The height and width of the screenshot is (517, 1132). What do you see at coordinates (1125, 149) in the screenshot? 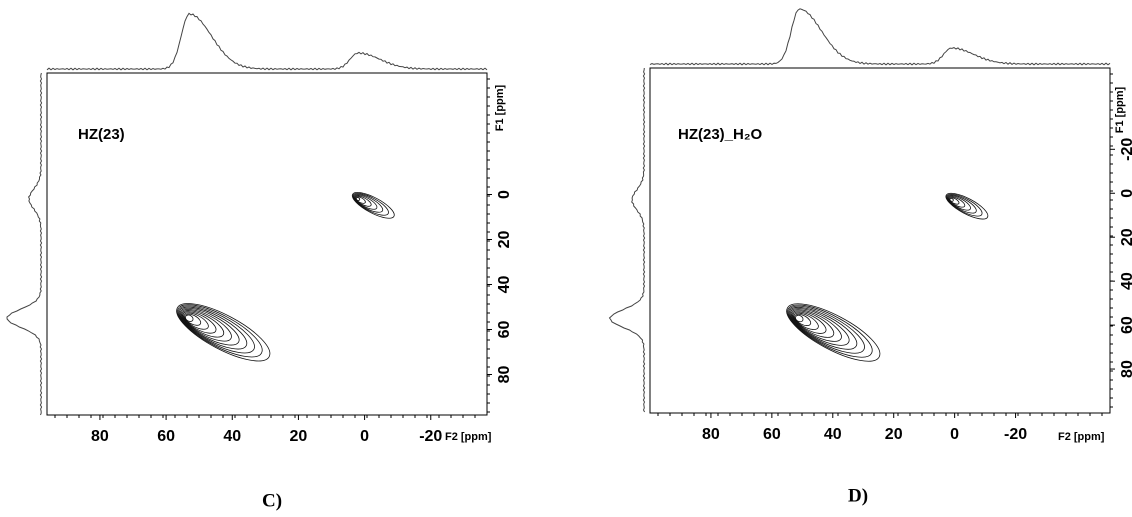
I see `y-tick-label: -20` at bounding box center [1125, 149].